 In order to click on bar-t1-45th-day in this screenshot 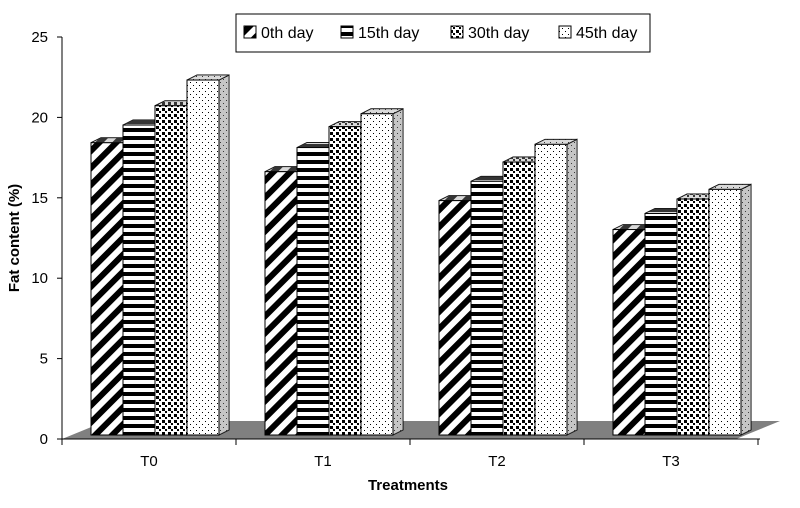, I will do `click(382, 271)`.